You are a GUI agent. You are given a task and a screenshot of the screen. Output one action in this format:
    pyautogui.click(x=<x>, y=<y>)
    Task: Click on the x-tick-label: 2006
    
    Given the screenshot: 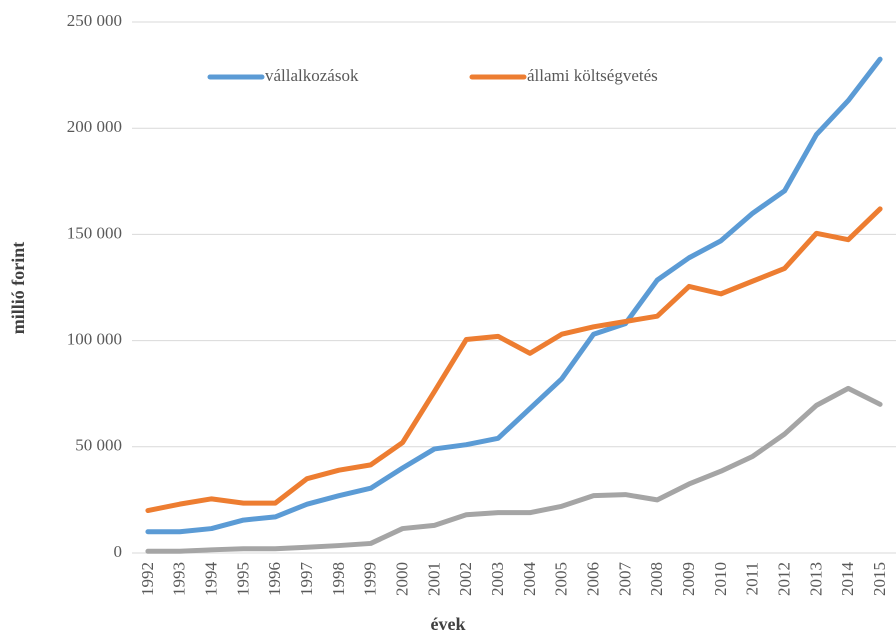 What is the action you would take?
    pyautogui.click(x=592, y=579)
    